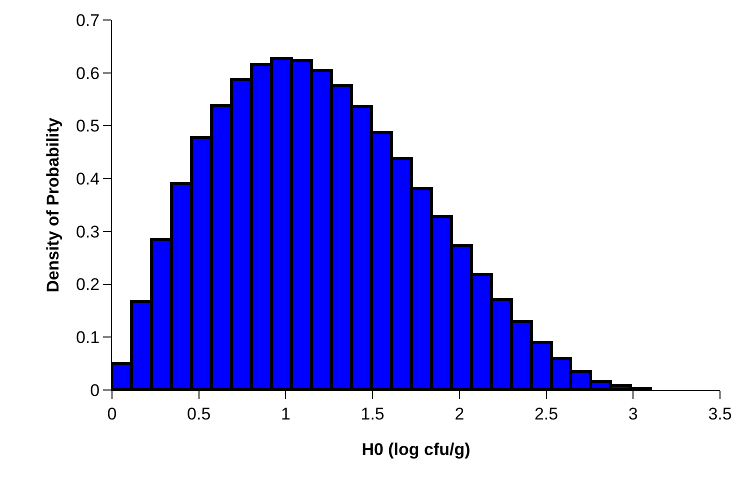 This screenshot has width=745, height=497. What do you see at coordinates (720, 414) in the screenshot?
I see `x-tick-label: 3.5` at bounding box center [720, 414].